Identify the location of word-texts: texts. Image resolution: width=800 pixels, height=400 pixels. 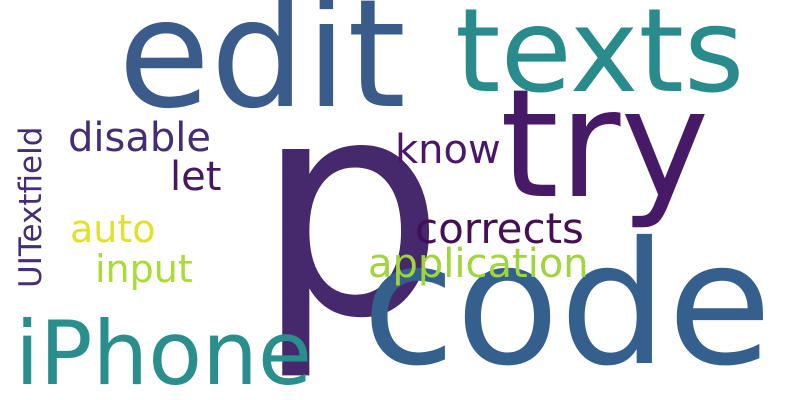
(600, 59).